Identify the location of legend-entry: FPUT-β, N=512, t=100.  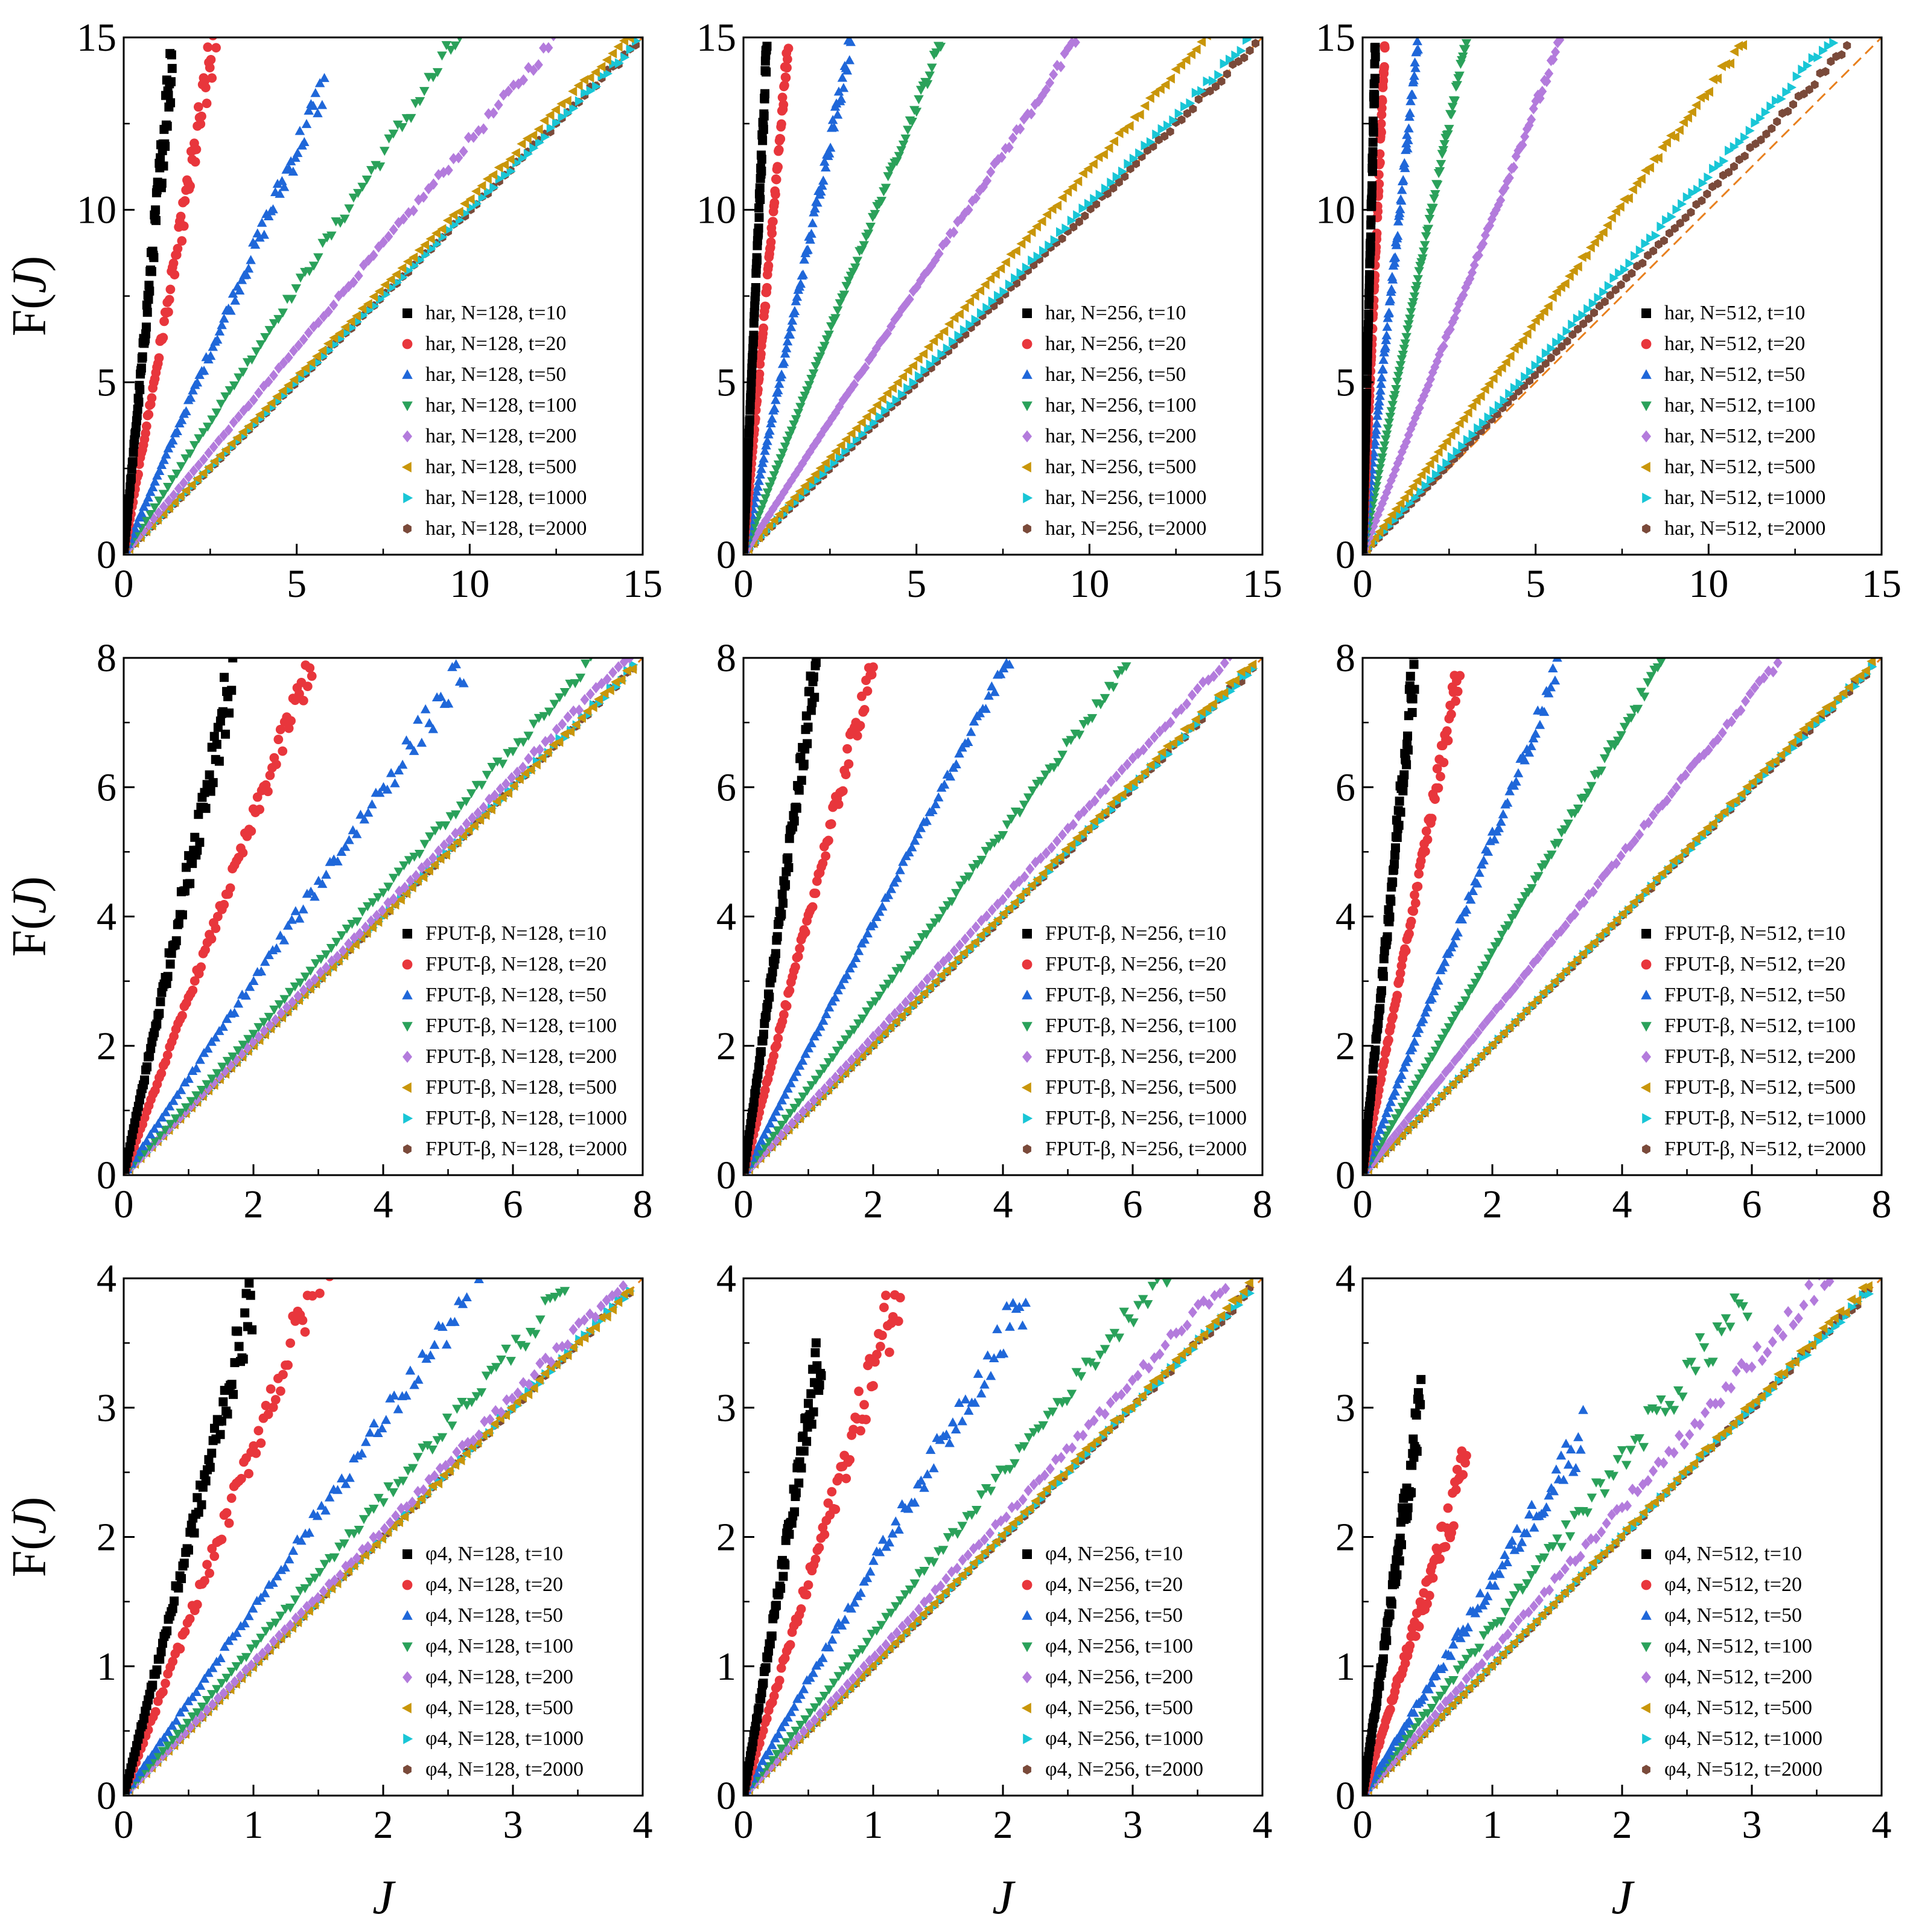
(1760, 1026).